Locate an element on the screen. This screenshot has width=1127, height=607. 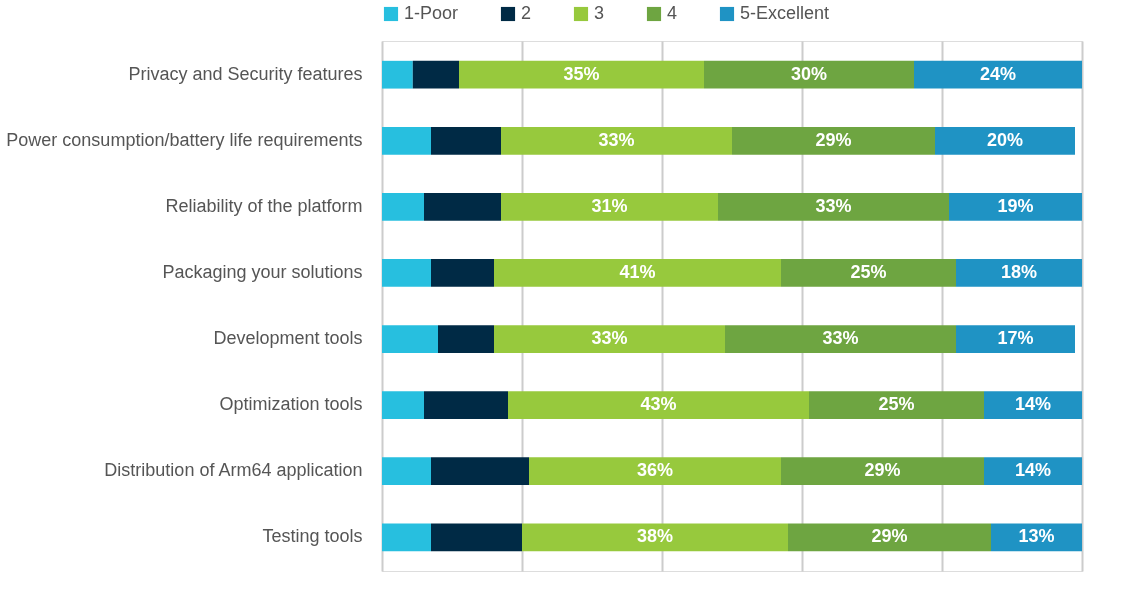
data-label: 31% is located at coordinates (609, 205).